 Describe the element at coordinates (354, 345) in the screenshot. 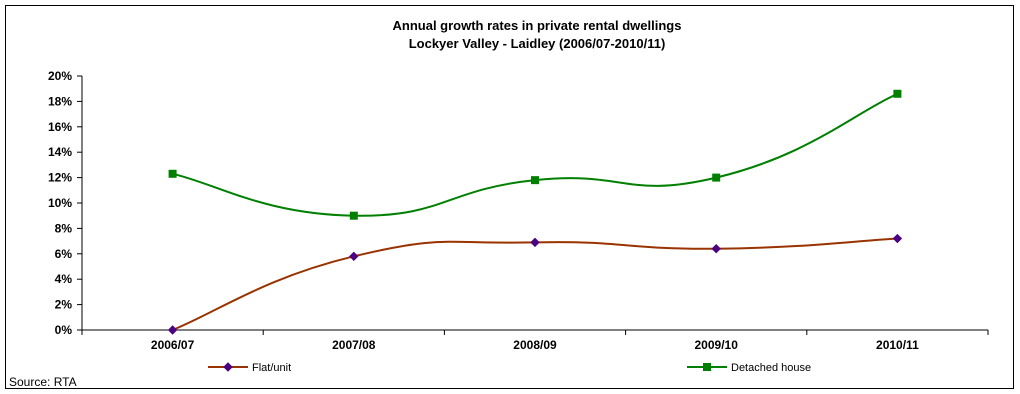

I see `x-tick-label: 2007/08` at that location.